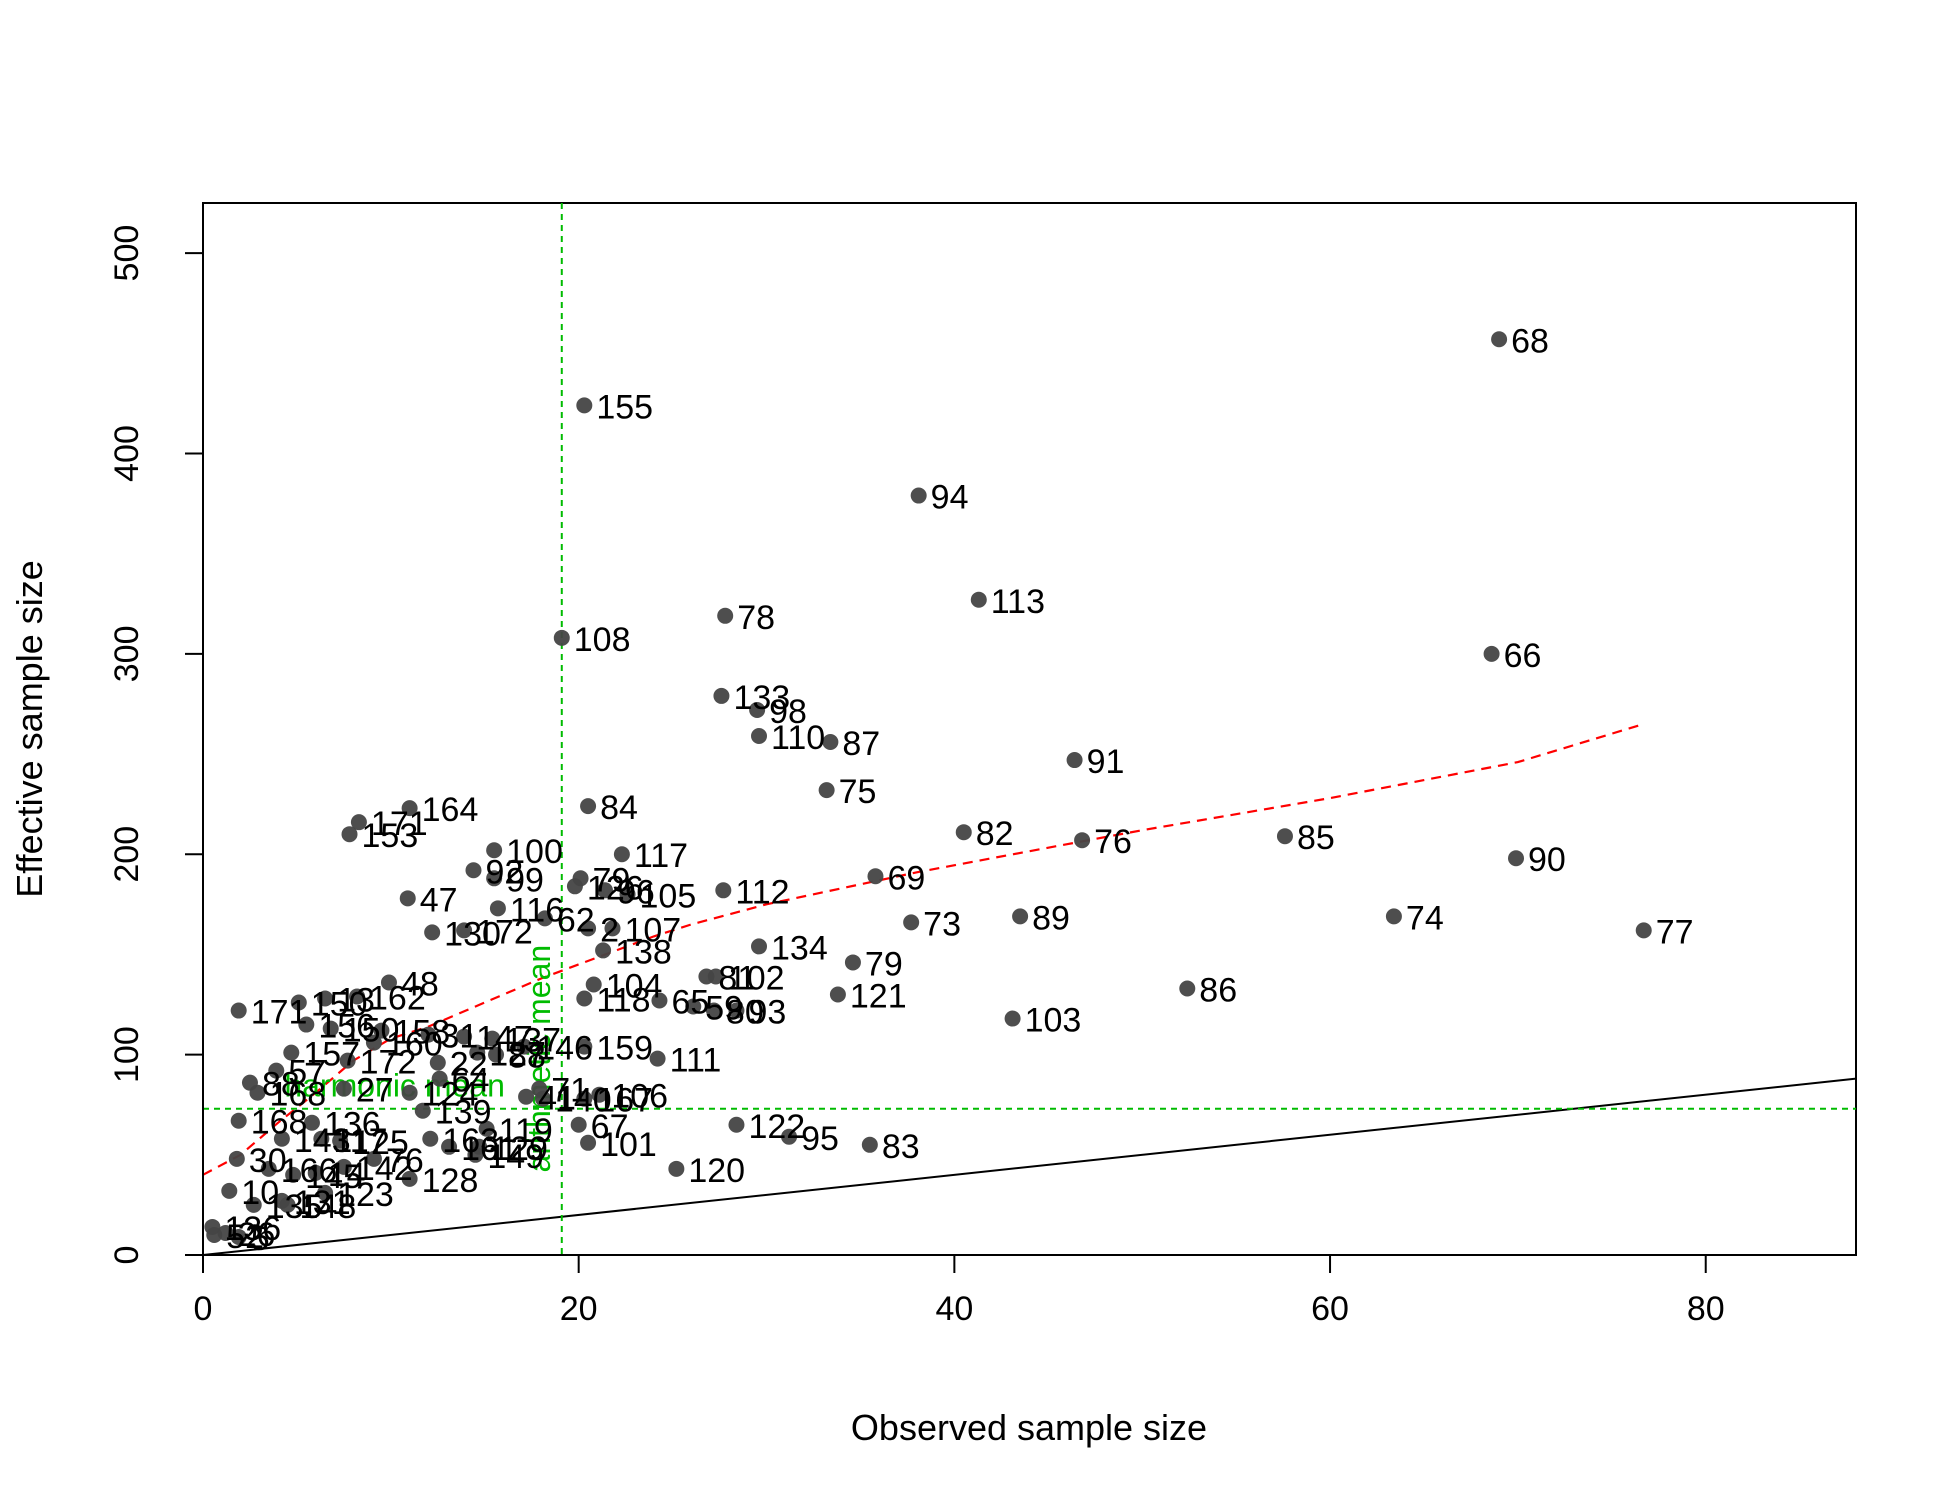  I want to click on data-point-label: 86, so click(1218, 990).